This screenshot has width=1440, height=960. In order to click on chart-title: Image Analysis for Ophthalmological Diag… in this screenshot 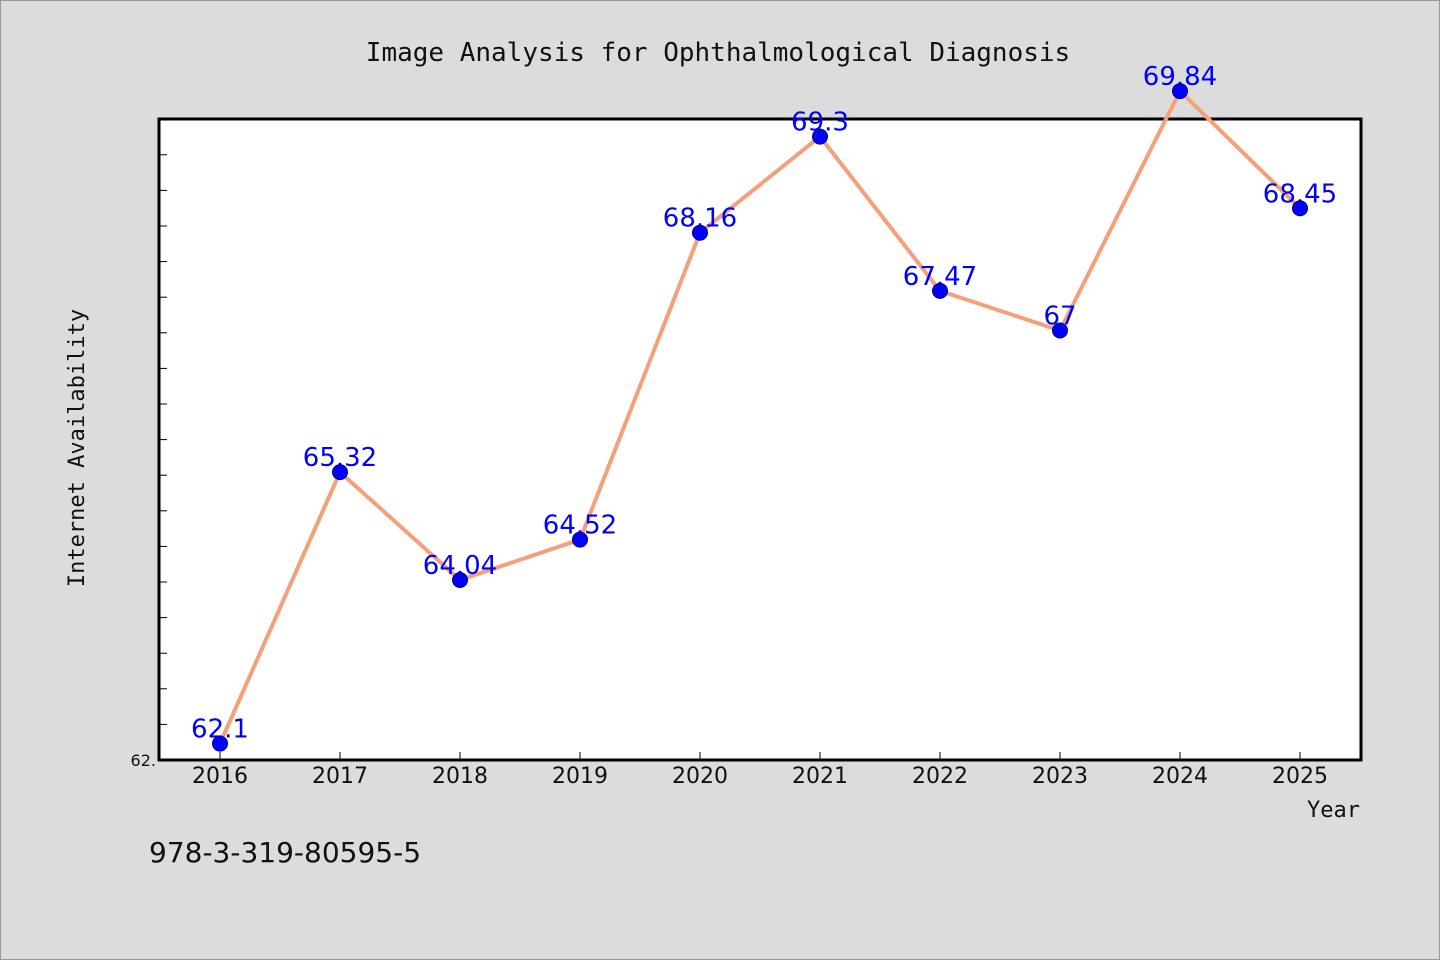, I will do `click(718, 53)`.